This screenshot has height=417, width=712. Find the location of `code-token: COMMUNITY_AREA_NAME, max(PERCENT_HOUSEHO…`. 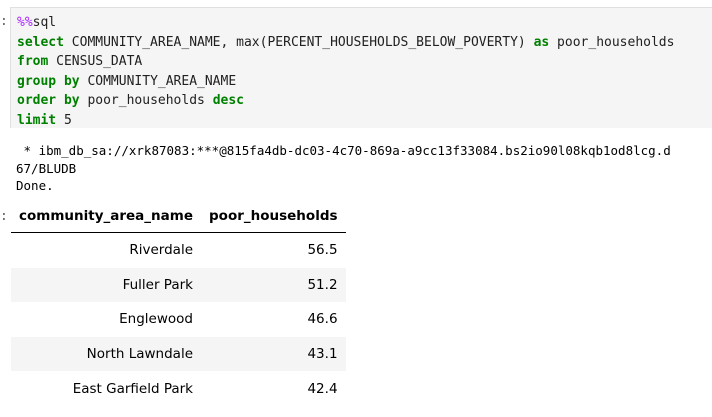

code-token: COMMUNITY_AREA_NAME, max(PERCENT_HOUSEHO… is located at coordinates (298, 42).